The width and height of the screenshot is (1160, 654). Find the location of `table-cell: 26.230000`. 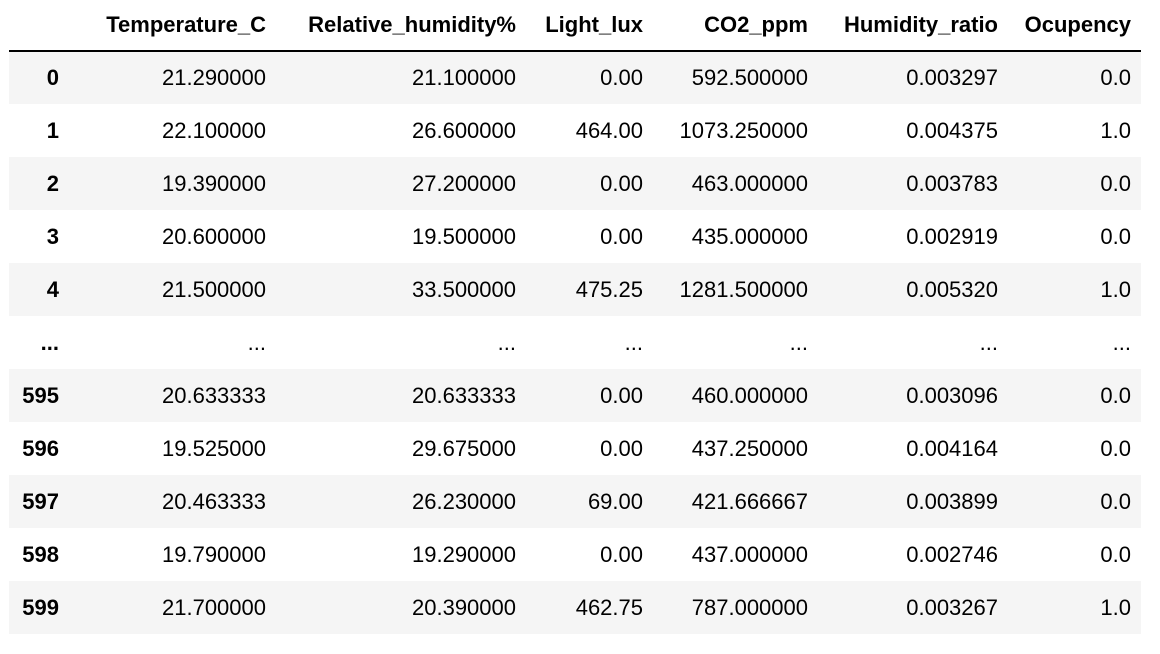

table-cell: 26.230000 is located at coordinates (464, 501).